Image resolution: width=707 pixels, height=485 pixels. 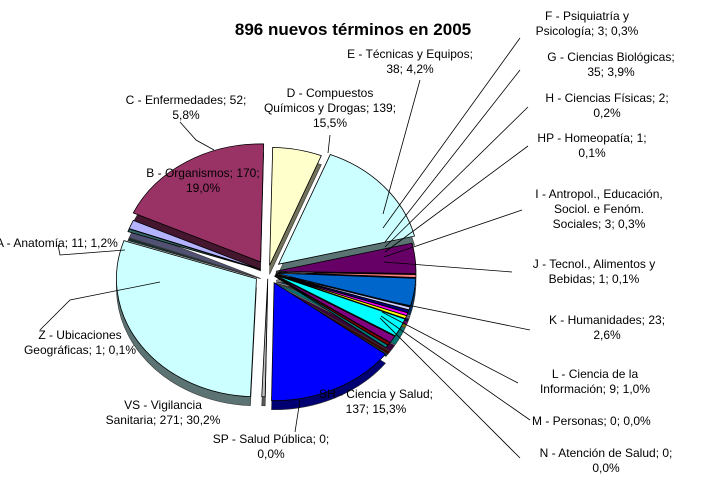 What do you see at coordinates (376, 401) in the screenshot?
I see `slice-label-ciencia-salud: SH - Ciencia y Salud; 137; 15,3%` at bounding box center [376, 401].